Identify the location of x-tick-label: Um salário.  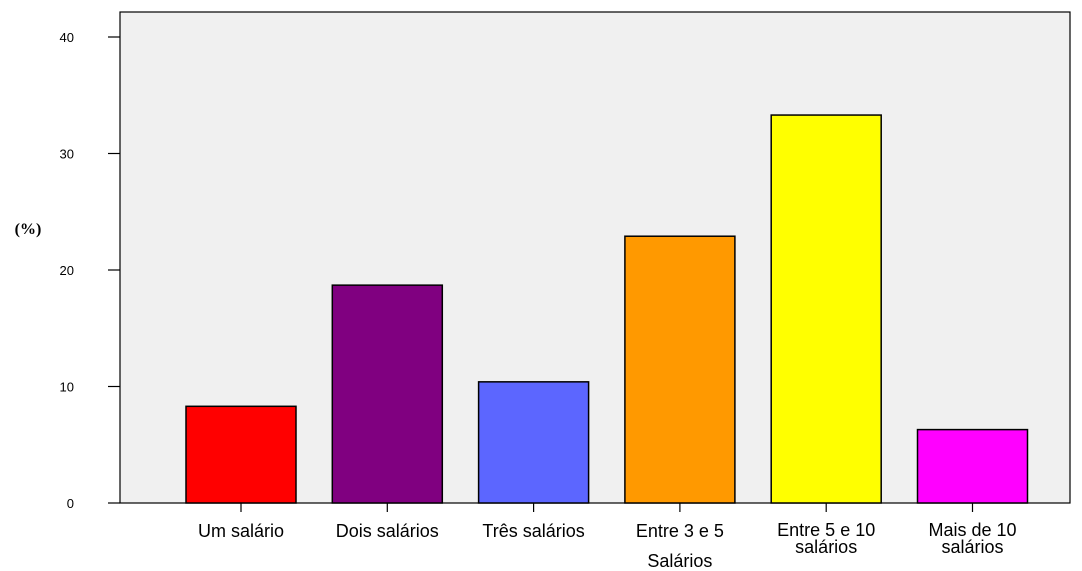
(241, 531).